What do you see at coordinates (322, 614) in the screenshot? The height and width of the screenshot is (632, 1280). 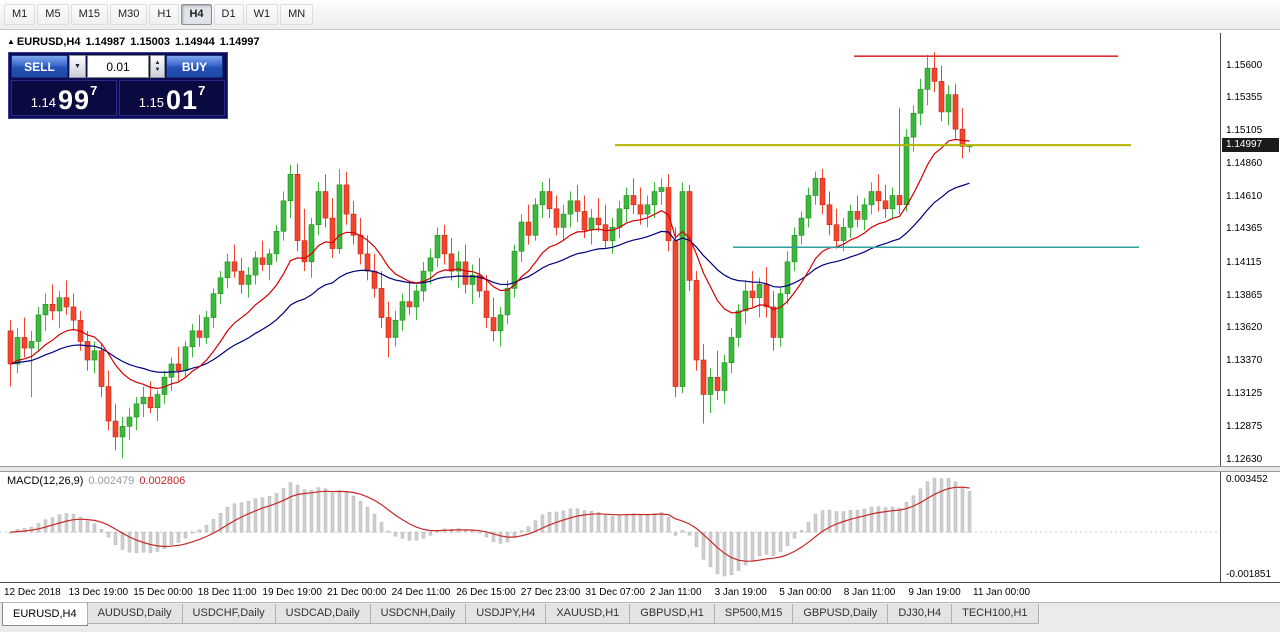 I see `chart-tab-usdcad-daily: USDCAD,Daily` at bounding box center [322, 614].